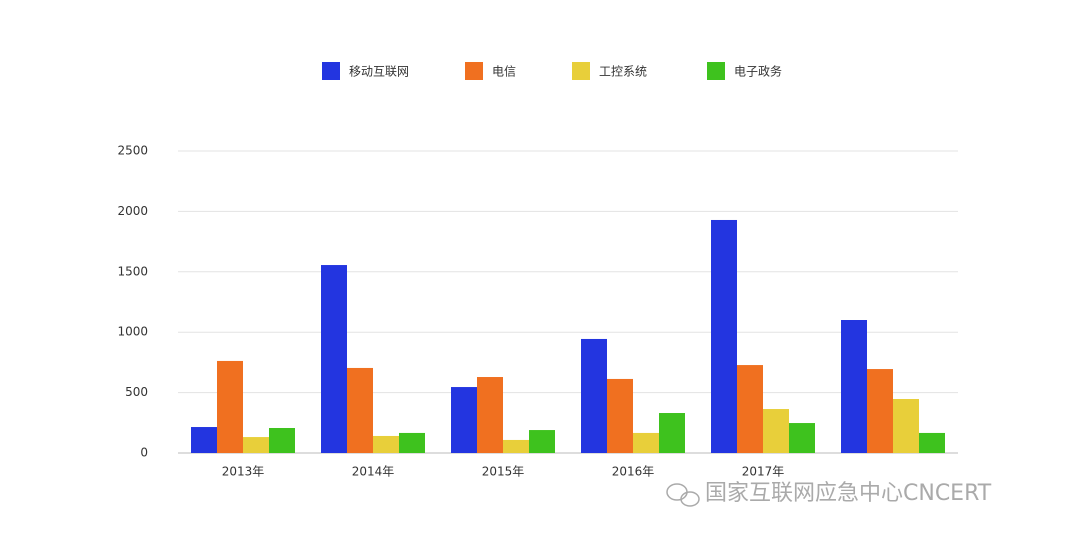 Image resolution: width=1080 pixels, height=545 pixels. What do you see at coordinates (132, 332) in the screenshot?
I see `y-tick-label: 1000` at bounding box center [132, 332].